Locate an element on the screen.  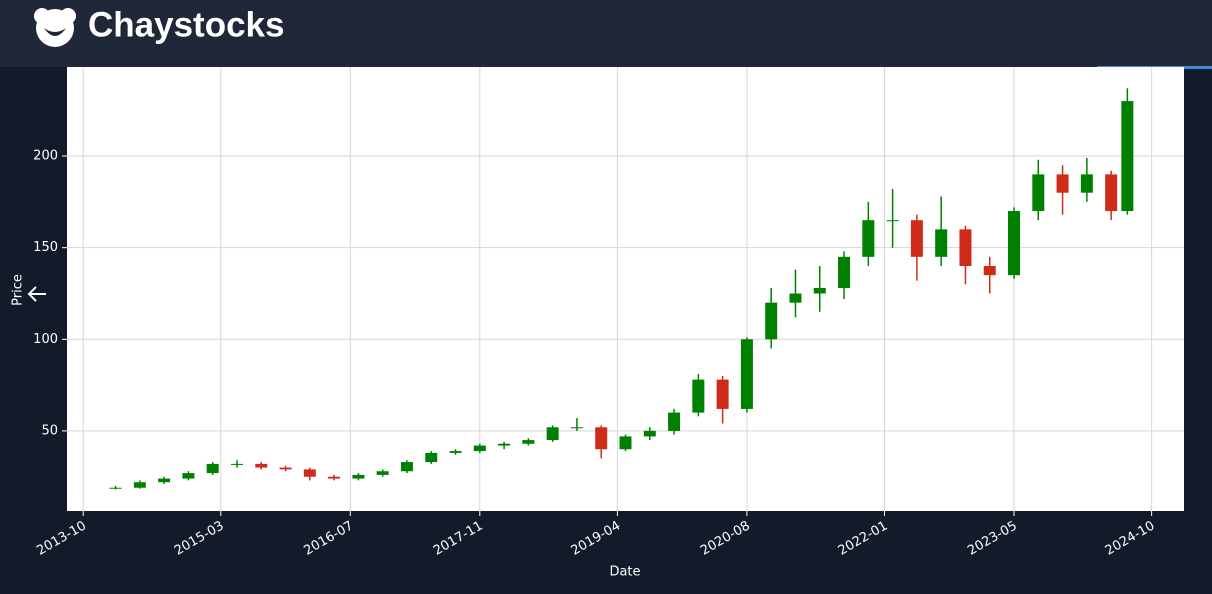
back-button is located at coordinates (36, 294).